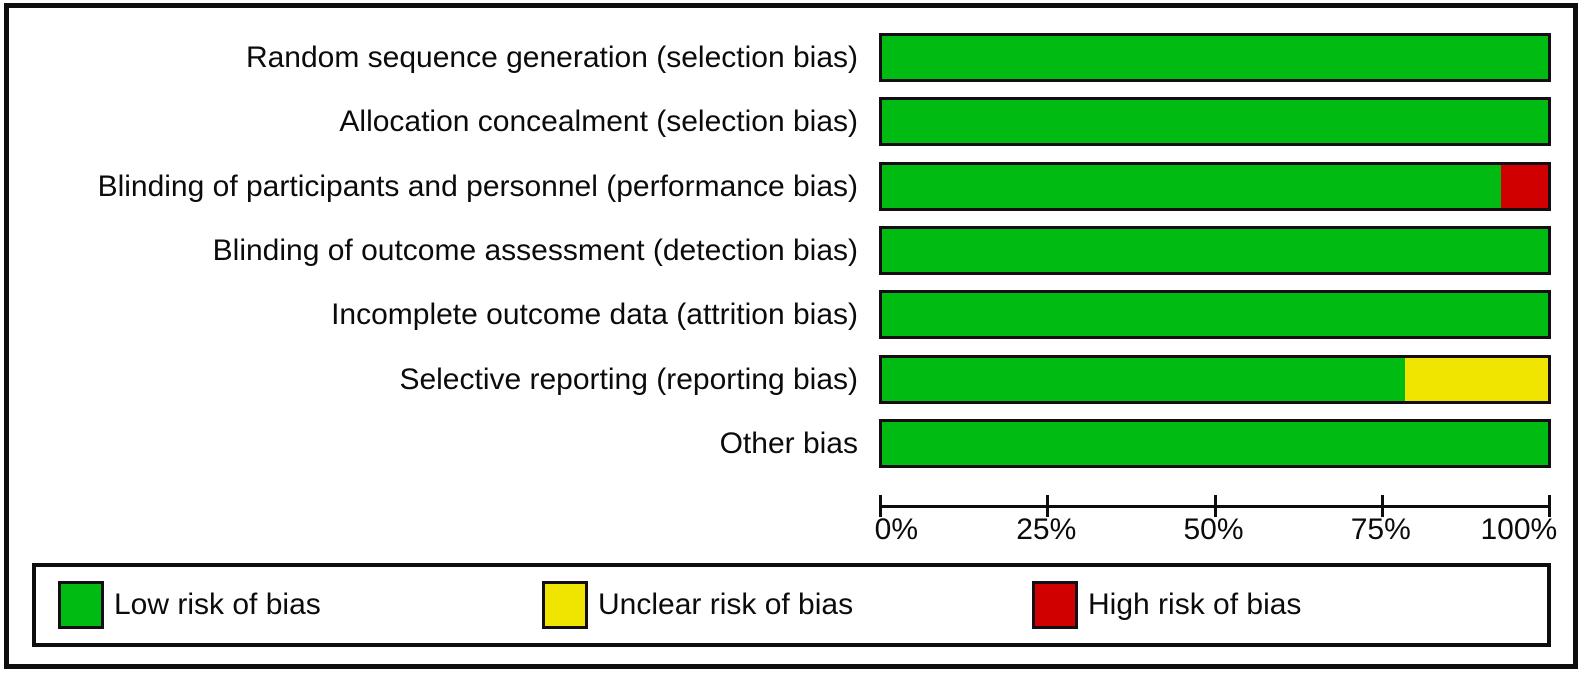 Image resolution: width=1583 pixels, height=673 pixels. I want to click on rob-row-label: Other bias, so click(788, 443).